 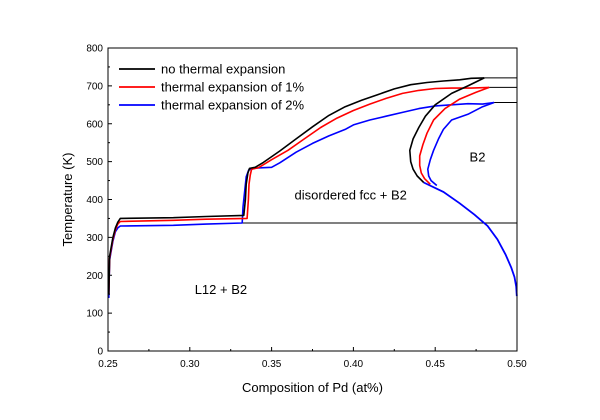 What do you see at coordinates (233, 87) in the screenshot?
I see `legend-label-1: thermal expansion of 1%` at bounding box center [233, 87].